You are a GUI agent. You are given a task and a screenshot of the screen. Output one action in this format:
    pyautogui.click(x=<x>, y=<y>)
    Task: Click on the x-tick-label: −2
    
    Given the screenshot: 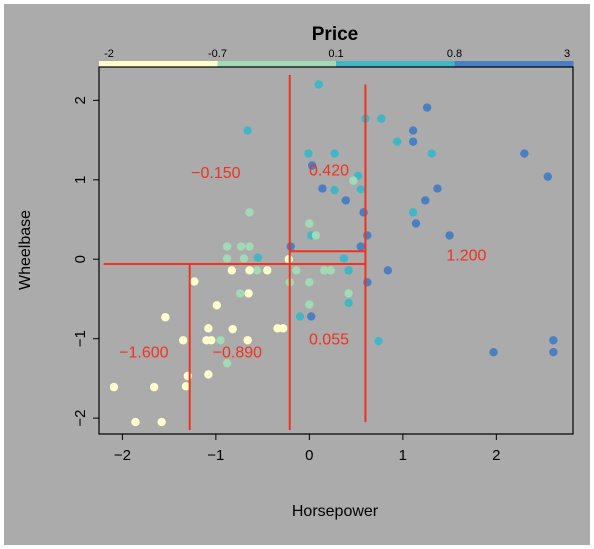 What is the action you would take?
    pyautogui.click(x=122, y=455)
    